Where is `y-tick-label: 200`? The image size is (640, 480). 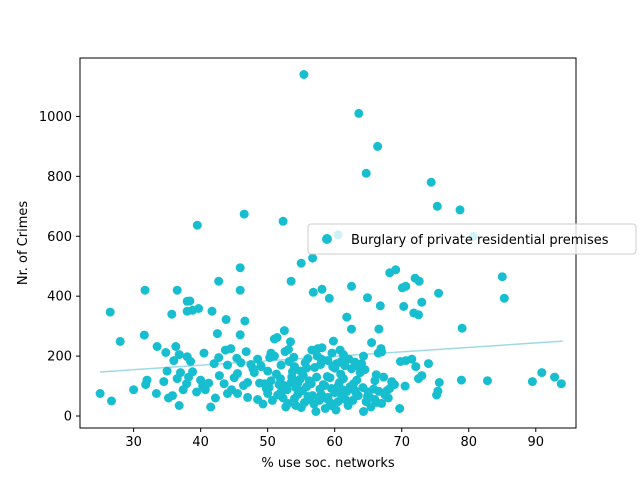 y-tick-label: 200 is located at coordinates (59, 357).